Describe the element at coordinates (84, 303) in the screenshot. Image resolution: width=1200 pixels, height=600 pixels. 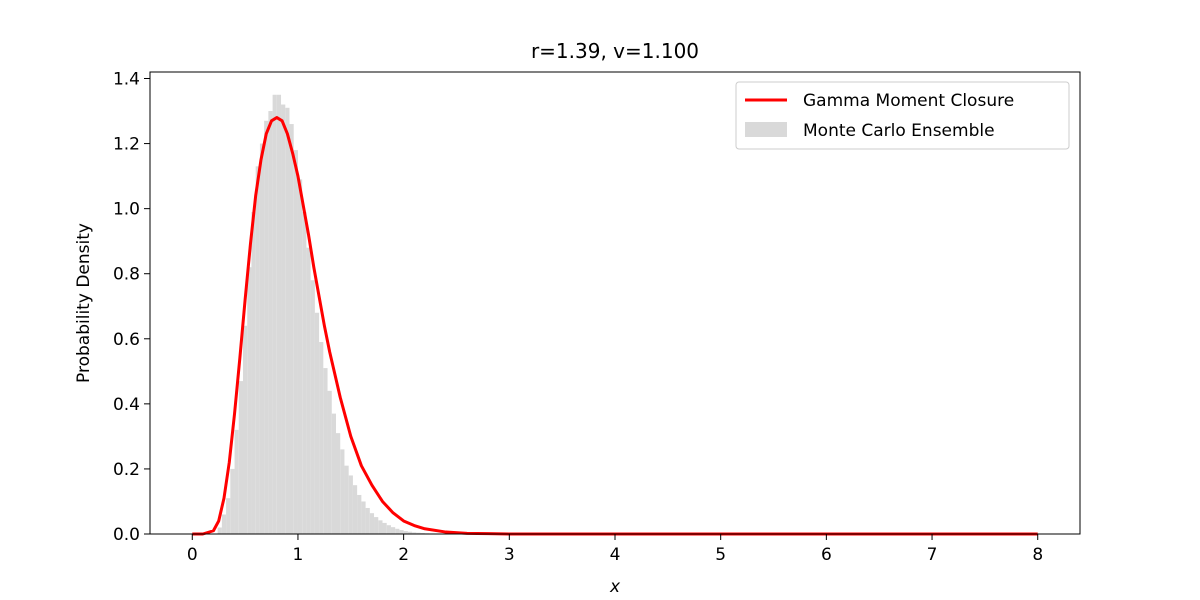
I see `y-axis-label: Probability Density` at that location.